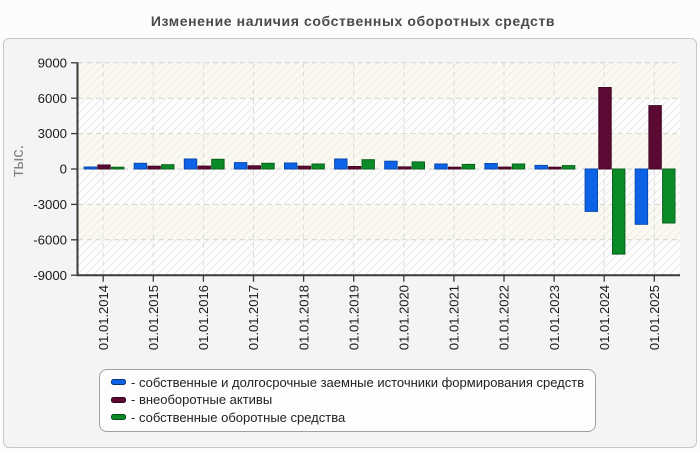 The image size is (700, 450). I want to click on svg-text: 0, so click(63, 169).